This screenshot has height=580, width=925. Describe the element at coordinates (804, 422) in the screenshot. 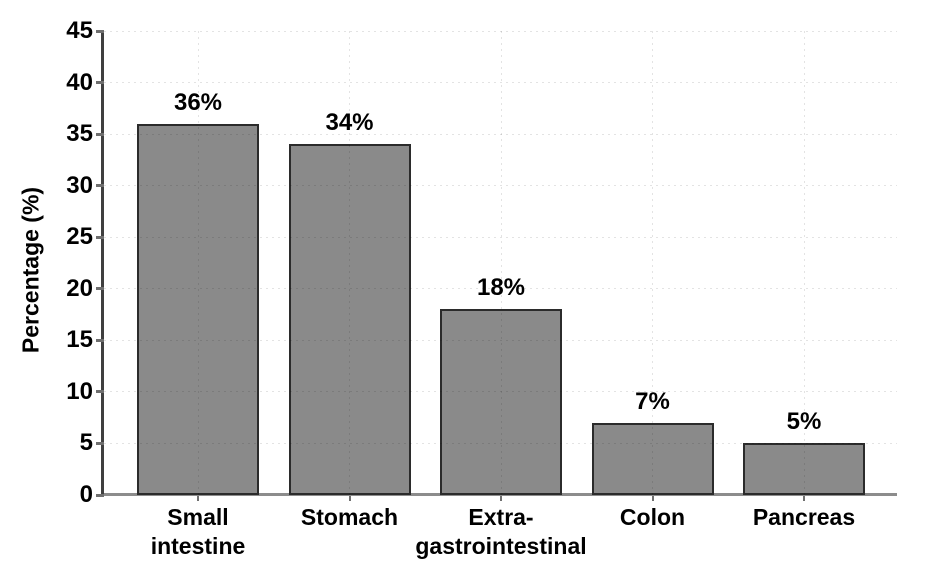

I see `value-label-pancreas: 5%` at that location.